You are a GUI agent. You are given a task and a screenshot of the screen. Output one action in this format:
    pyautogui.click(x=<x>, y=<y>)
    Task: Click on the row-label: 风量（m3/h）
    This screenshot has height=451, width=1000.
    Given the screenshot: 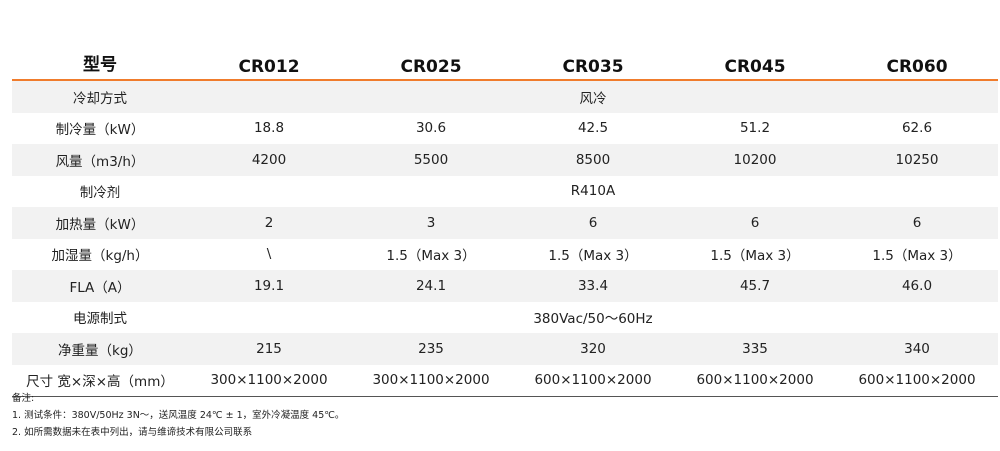 What is the action you would take?
    pyautogui.click(x=100, y=160)
    